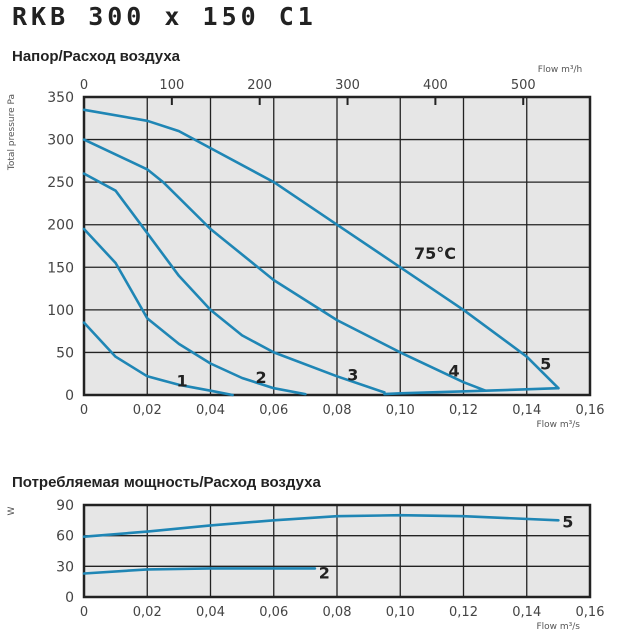  Describe the element at coordinates (69, 598) in the screenshot. I see `chart2-y-tick-label: 0` at that location.